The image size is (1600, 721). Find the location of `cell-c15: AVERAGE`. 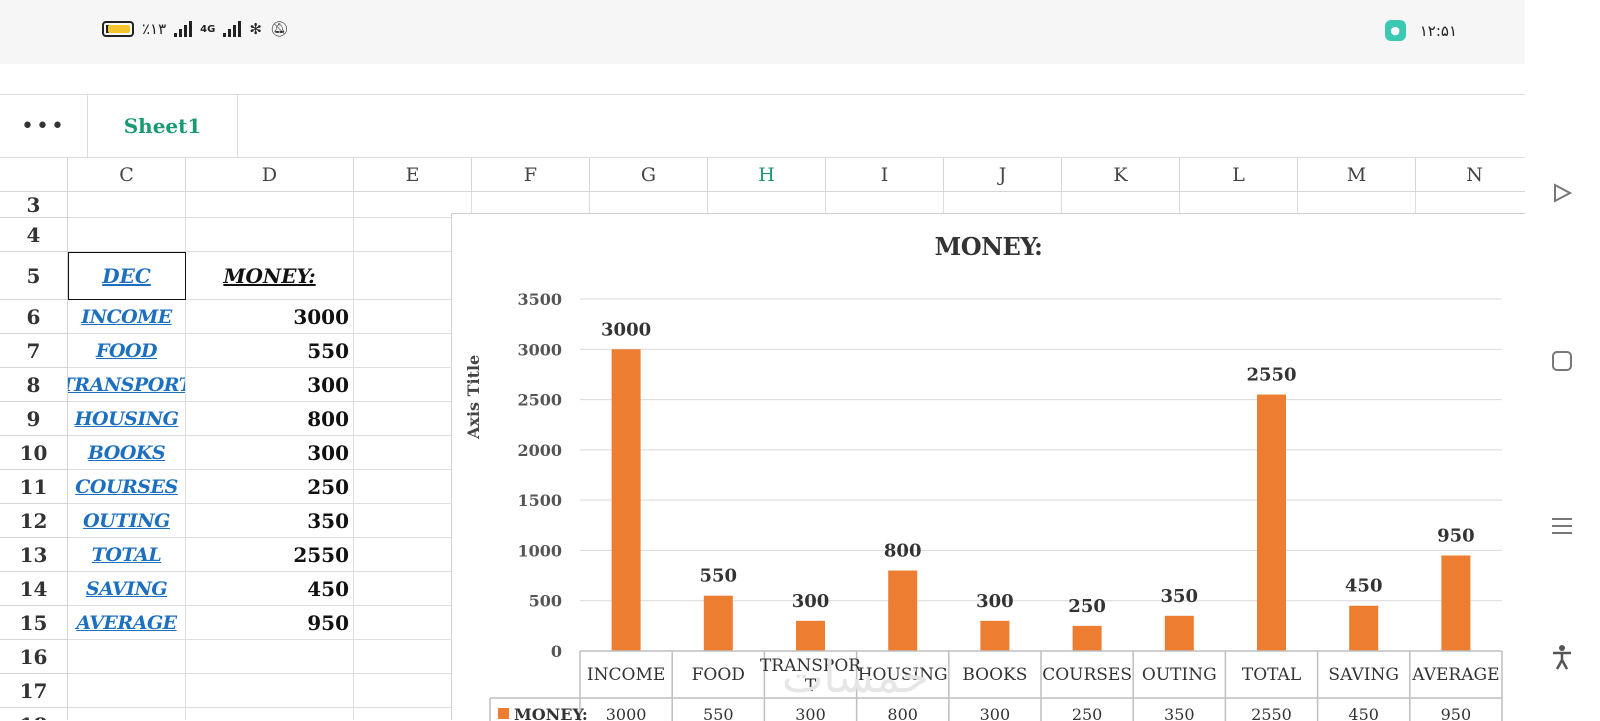

cell-c15: AVERAGE is located at coordinates (127, 623).